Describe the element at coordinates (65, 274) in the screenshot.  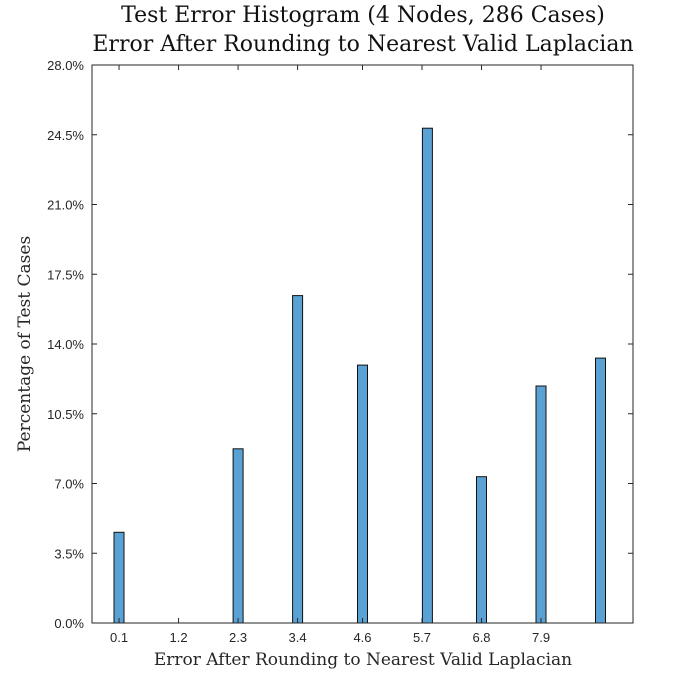
I see `y-tick-label-5: 17.5%` at that location.